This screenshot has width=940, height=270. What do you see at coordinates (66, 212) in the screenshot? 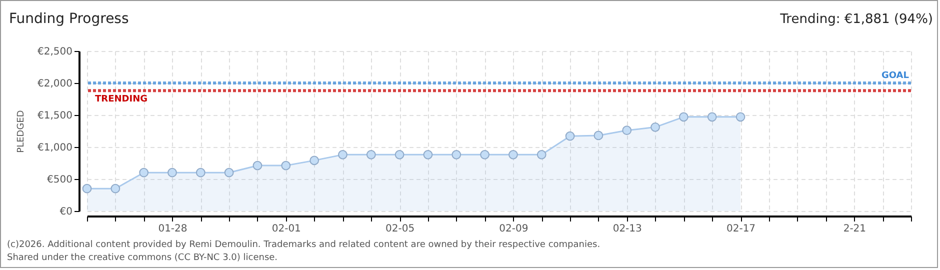
I see `y-tick-label: €0` at bounding box center [66, 212].